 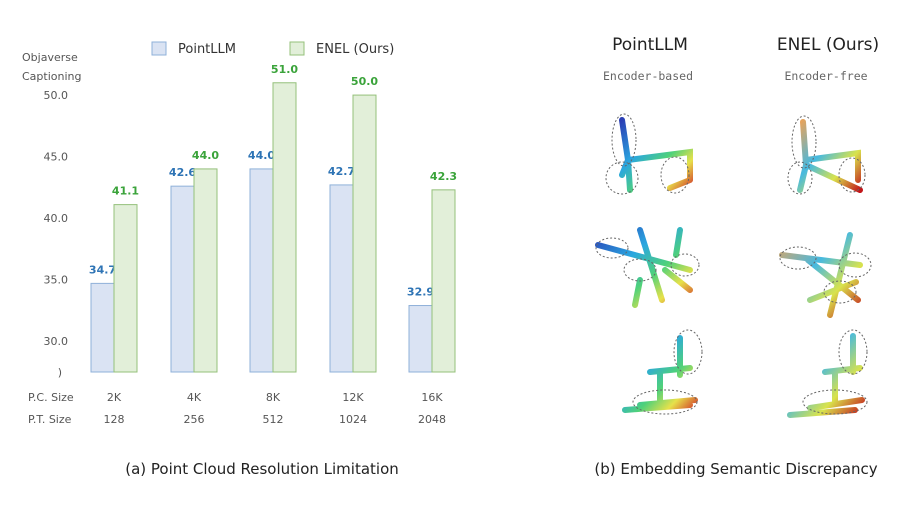 What do you see at coordinates (835, 372) in the screenshot?
I see `highlight-ellipses-stool-enel` at bounding box center [835, 372].